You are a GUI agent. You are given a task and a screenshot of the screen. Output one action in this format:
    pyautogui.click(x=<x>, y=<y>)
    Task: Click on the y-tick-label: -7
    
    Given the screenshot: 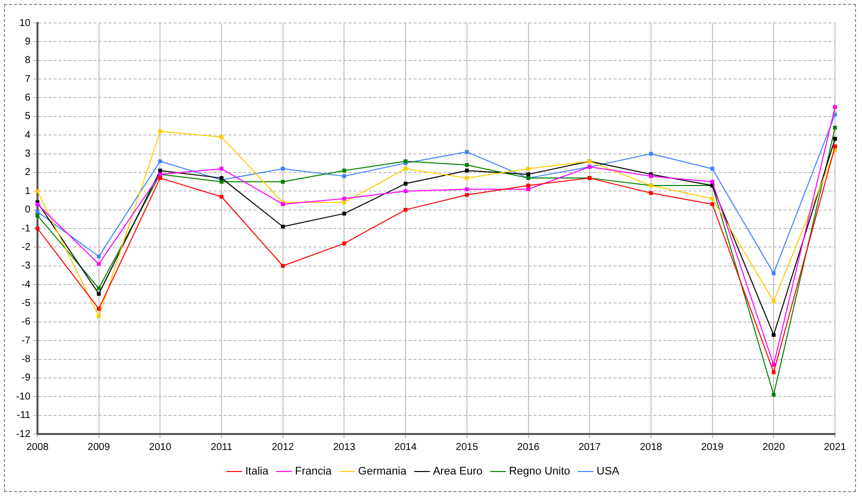 What is the action you would take?
    pyautogui.click(x=26, y=340)
    